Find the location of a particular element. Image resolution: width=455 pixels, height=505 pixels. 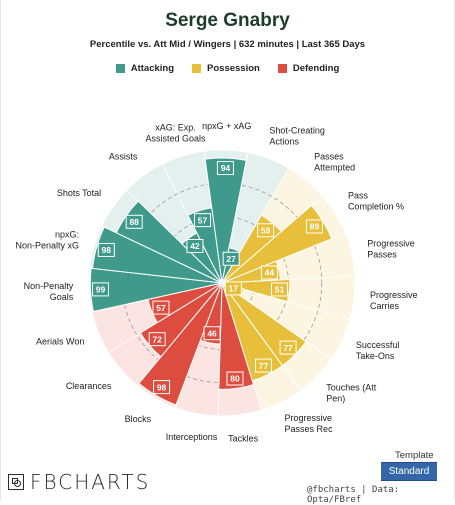

value-label: 59 is located at coordinates (266, 230).